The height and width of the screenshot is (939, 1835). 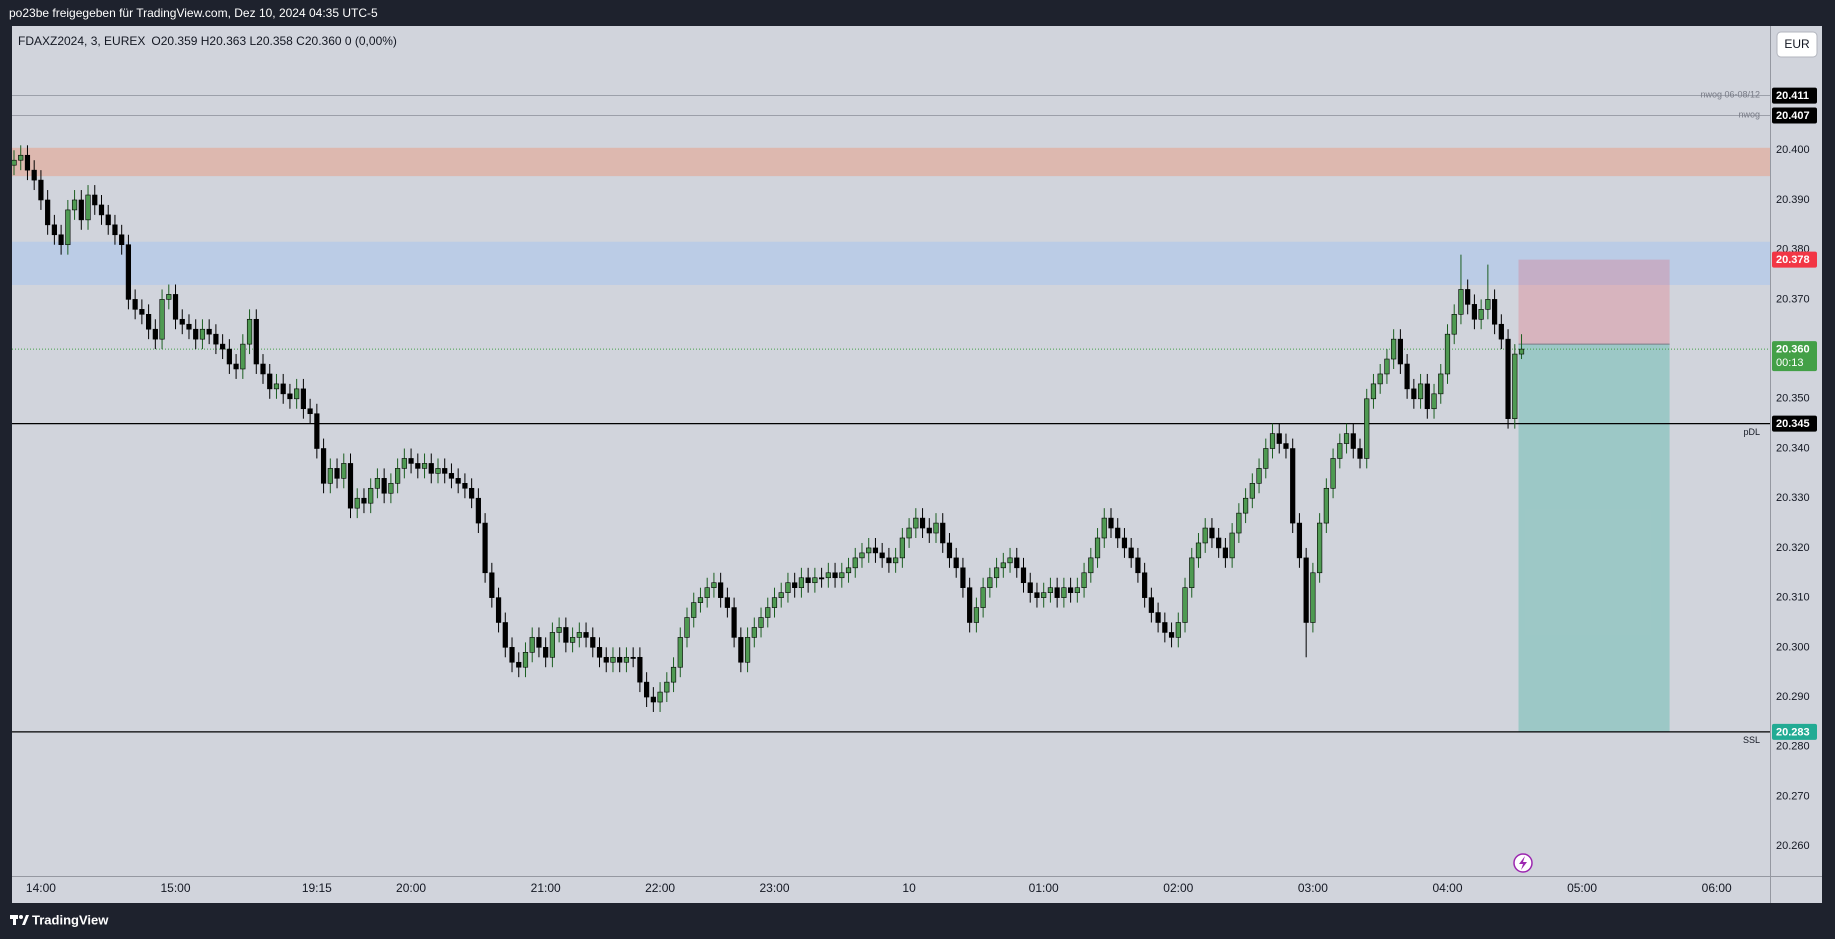 I want to click on x-tick-label: 02:00, so click(x=1178, y=888).